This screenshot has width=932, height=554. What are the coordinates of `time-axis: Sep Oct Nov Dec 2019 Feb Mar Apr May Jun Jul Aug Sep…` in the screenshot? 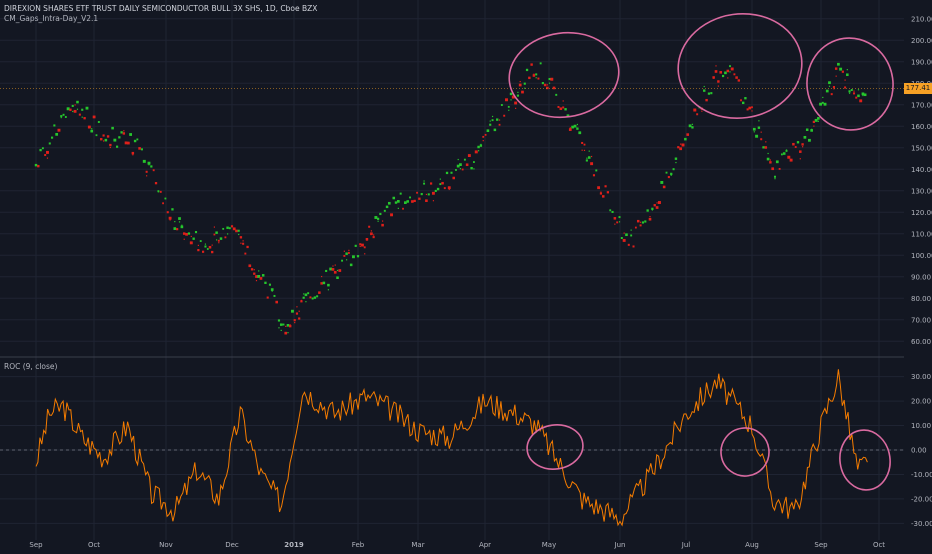 It's located at (457, 545).